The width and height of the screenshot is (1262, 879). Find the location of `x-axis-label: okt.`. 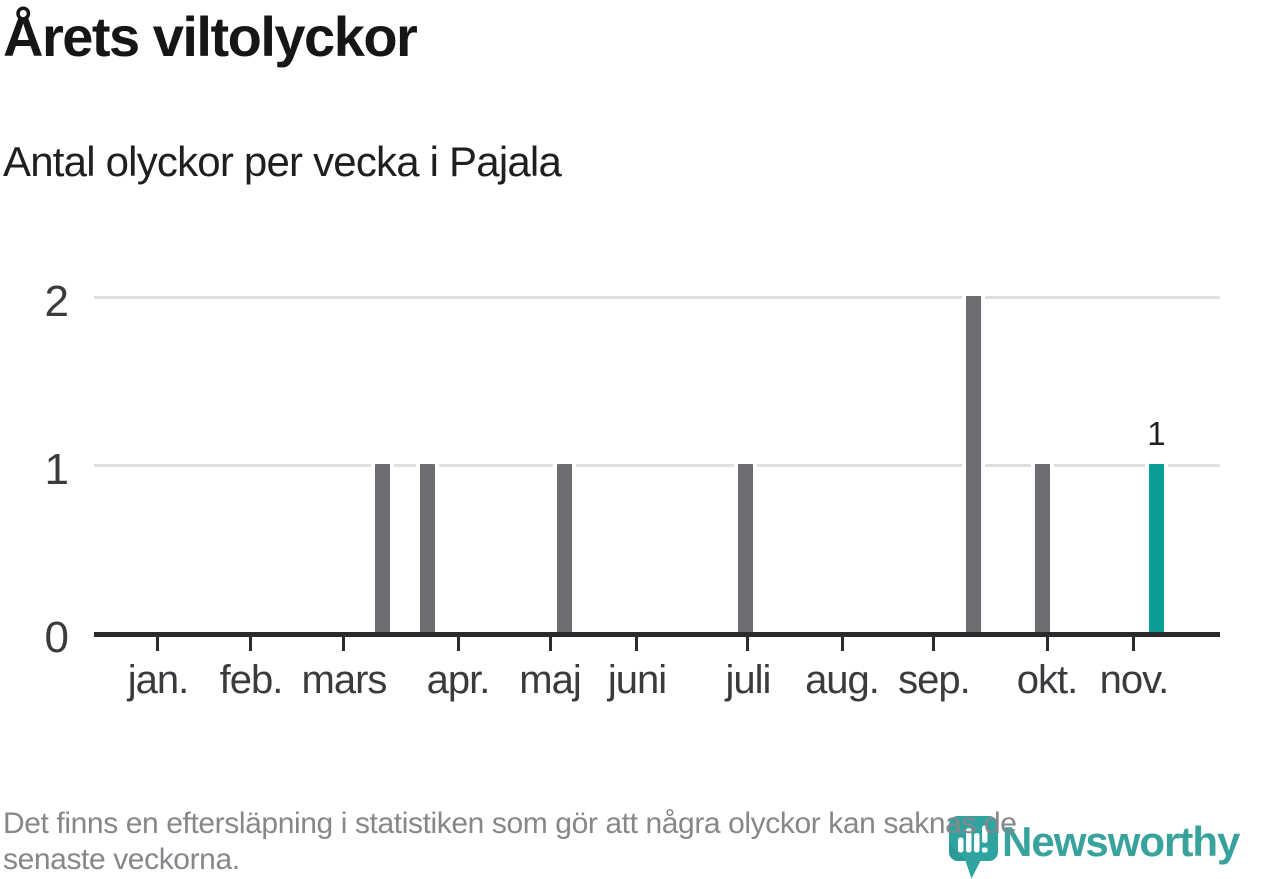

x-axis-label: okt. is located at coordinates (1047, 680).